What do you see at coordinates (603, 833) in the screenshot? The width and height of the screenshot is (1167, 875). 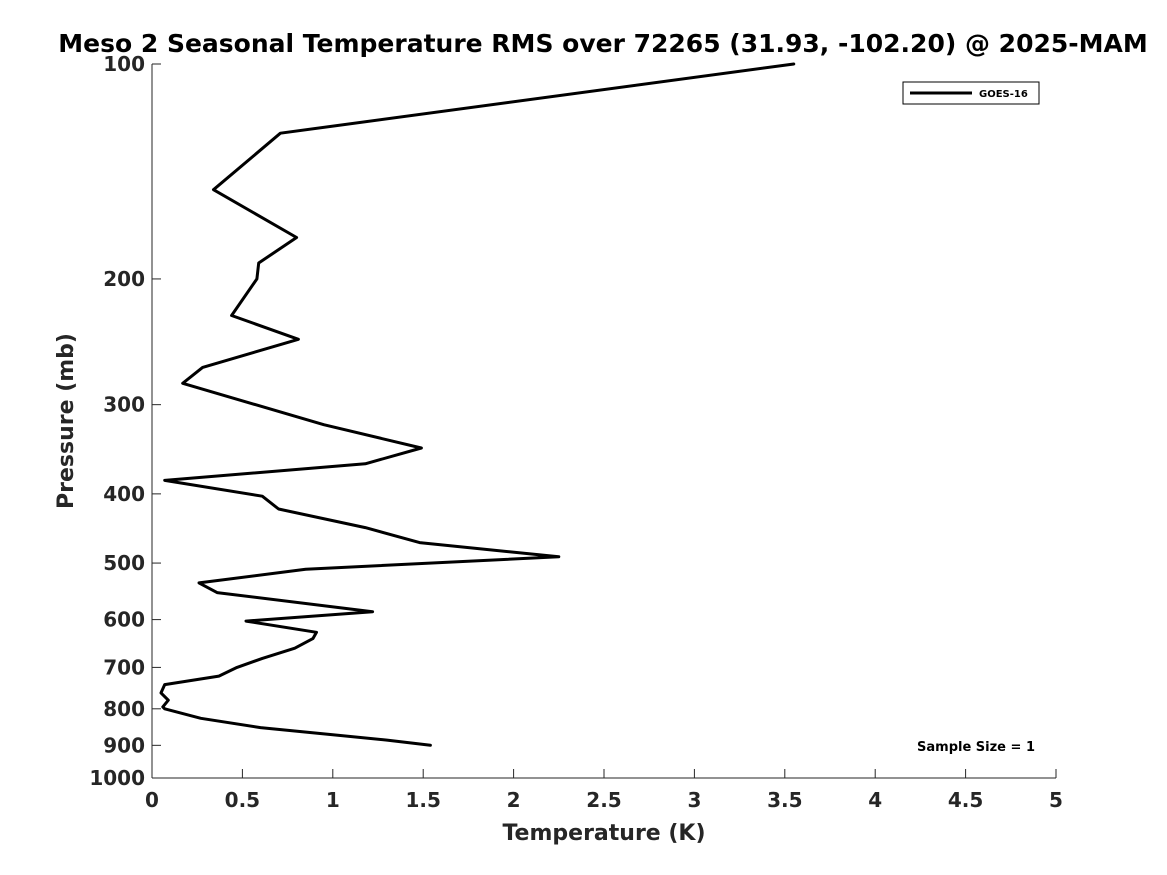 I see `x-axis-label: Temperature (K)` at bounding box center [603, 833].